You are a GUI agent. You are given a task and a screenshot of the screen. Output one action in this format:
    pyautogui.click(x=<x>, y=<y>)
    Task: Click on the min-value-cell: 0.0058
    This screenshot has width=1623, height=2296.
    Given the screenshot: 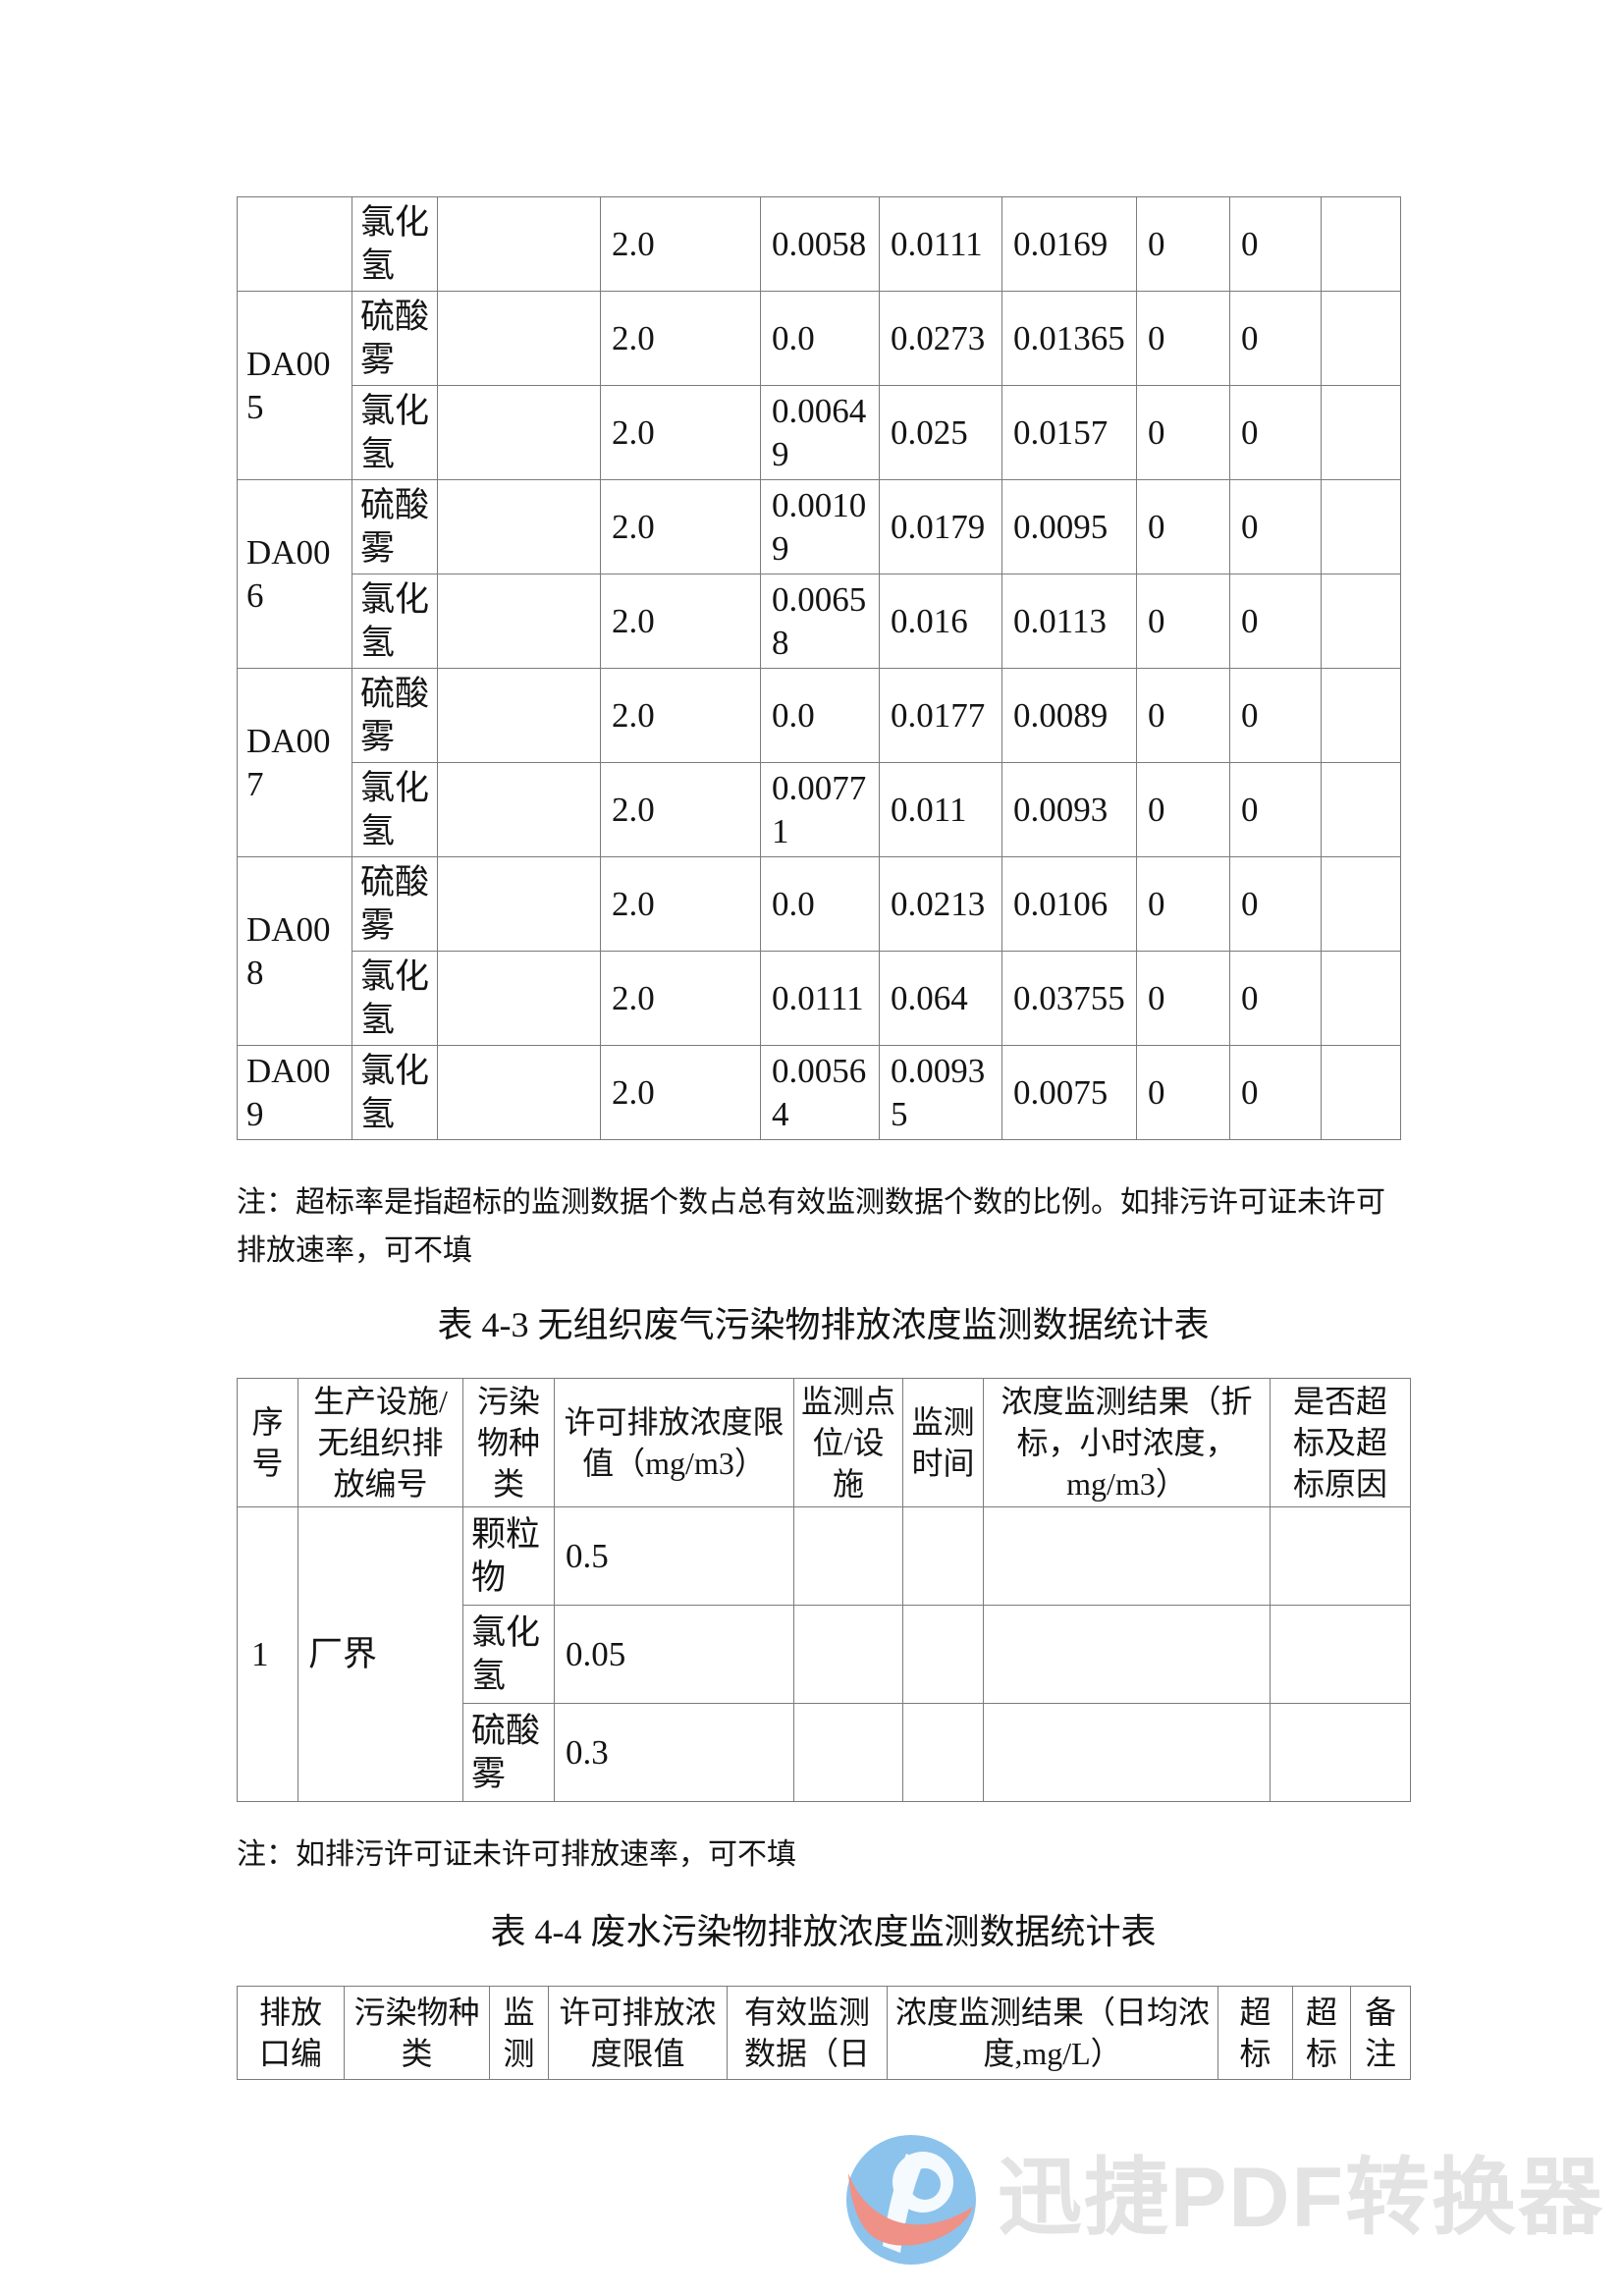 What is the action you would take?
    pyautogui.click(x=820, y=244)
    